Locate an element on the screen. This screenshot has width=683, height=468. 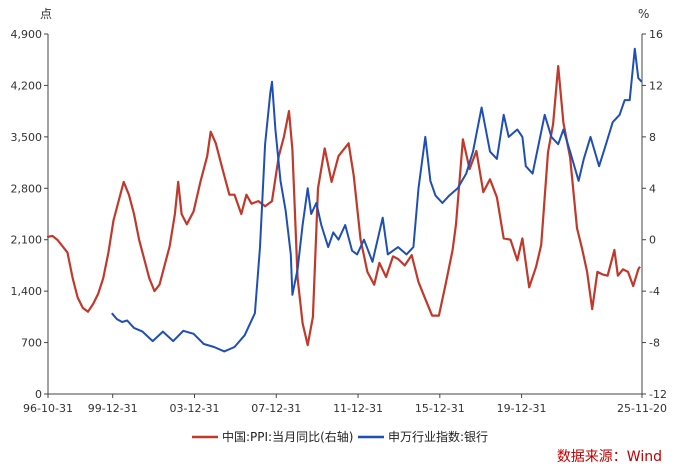
right-tick-label: 0 is located at coordinates (652, 240).